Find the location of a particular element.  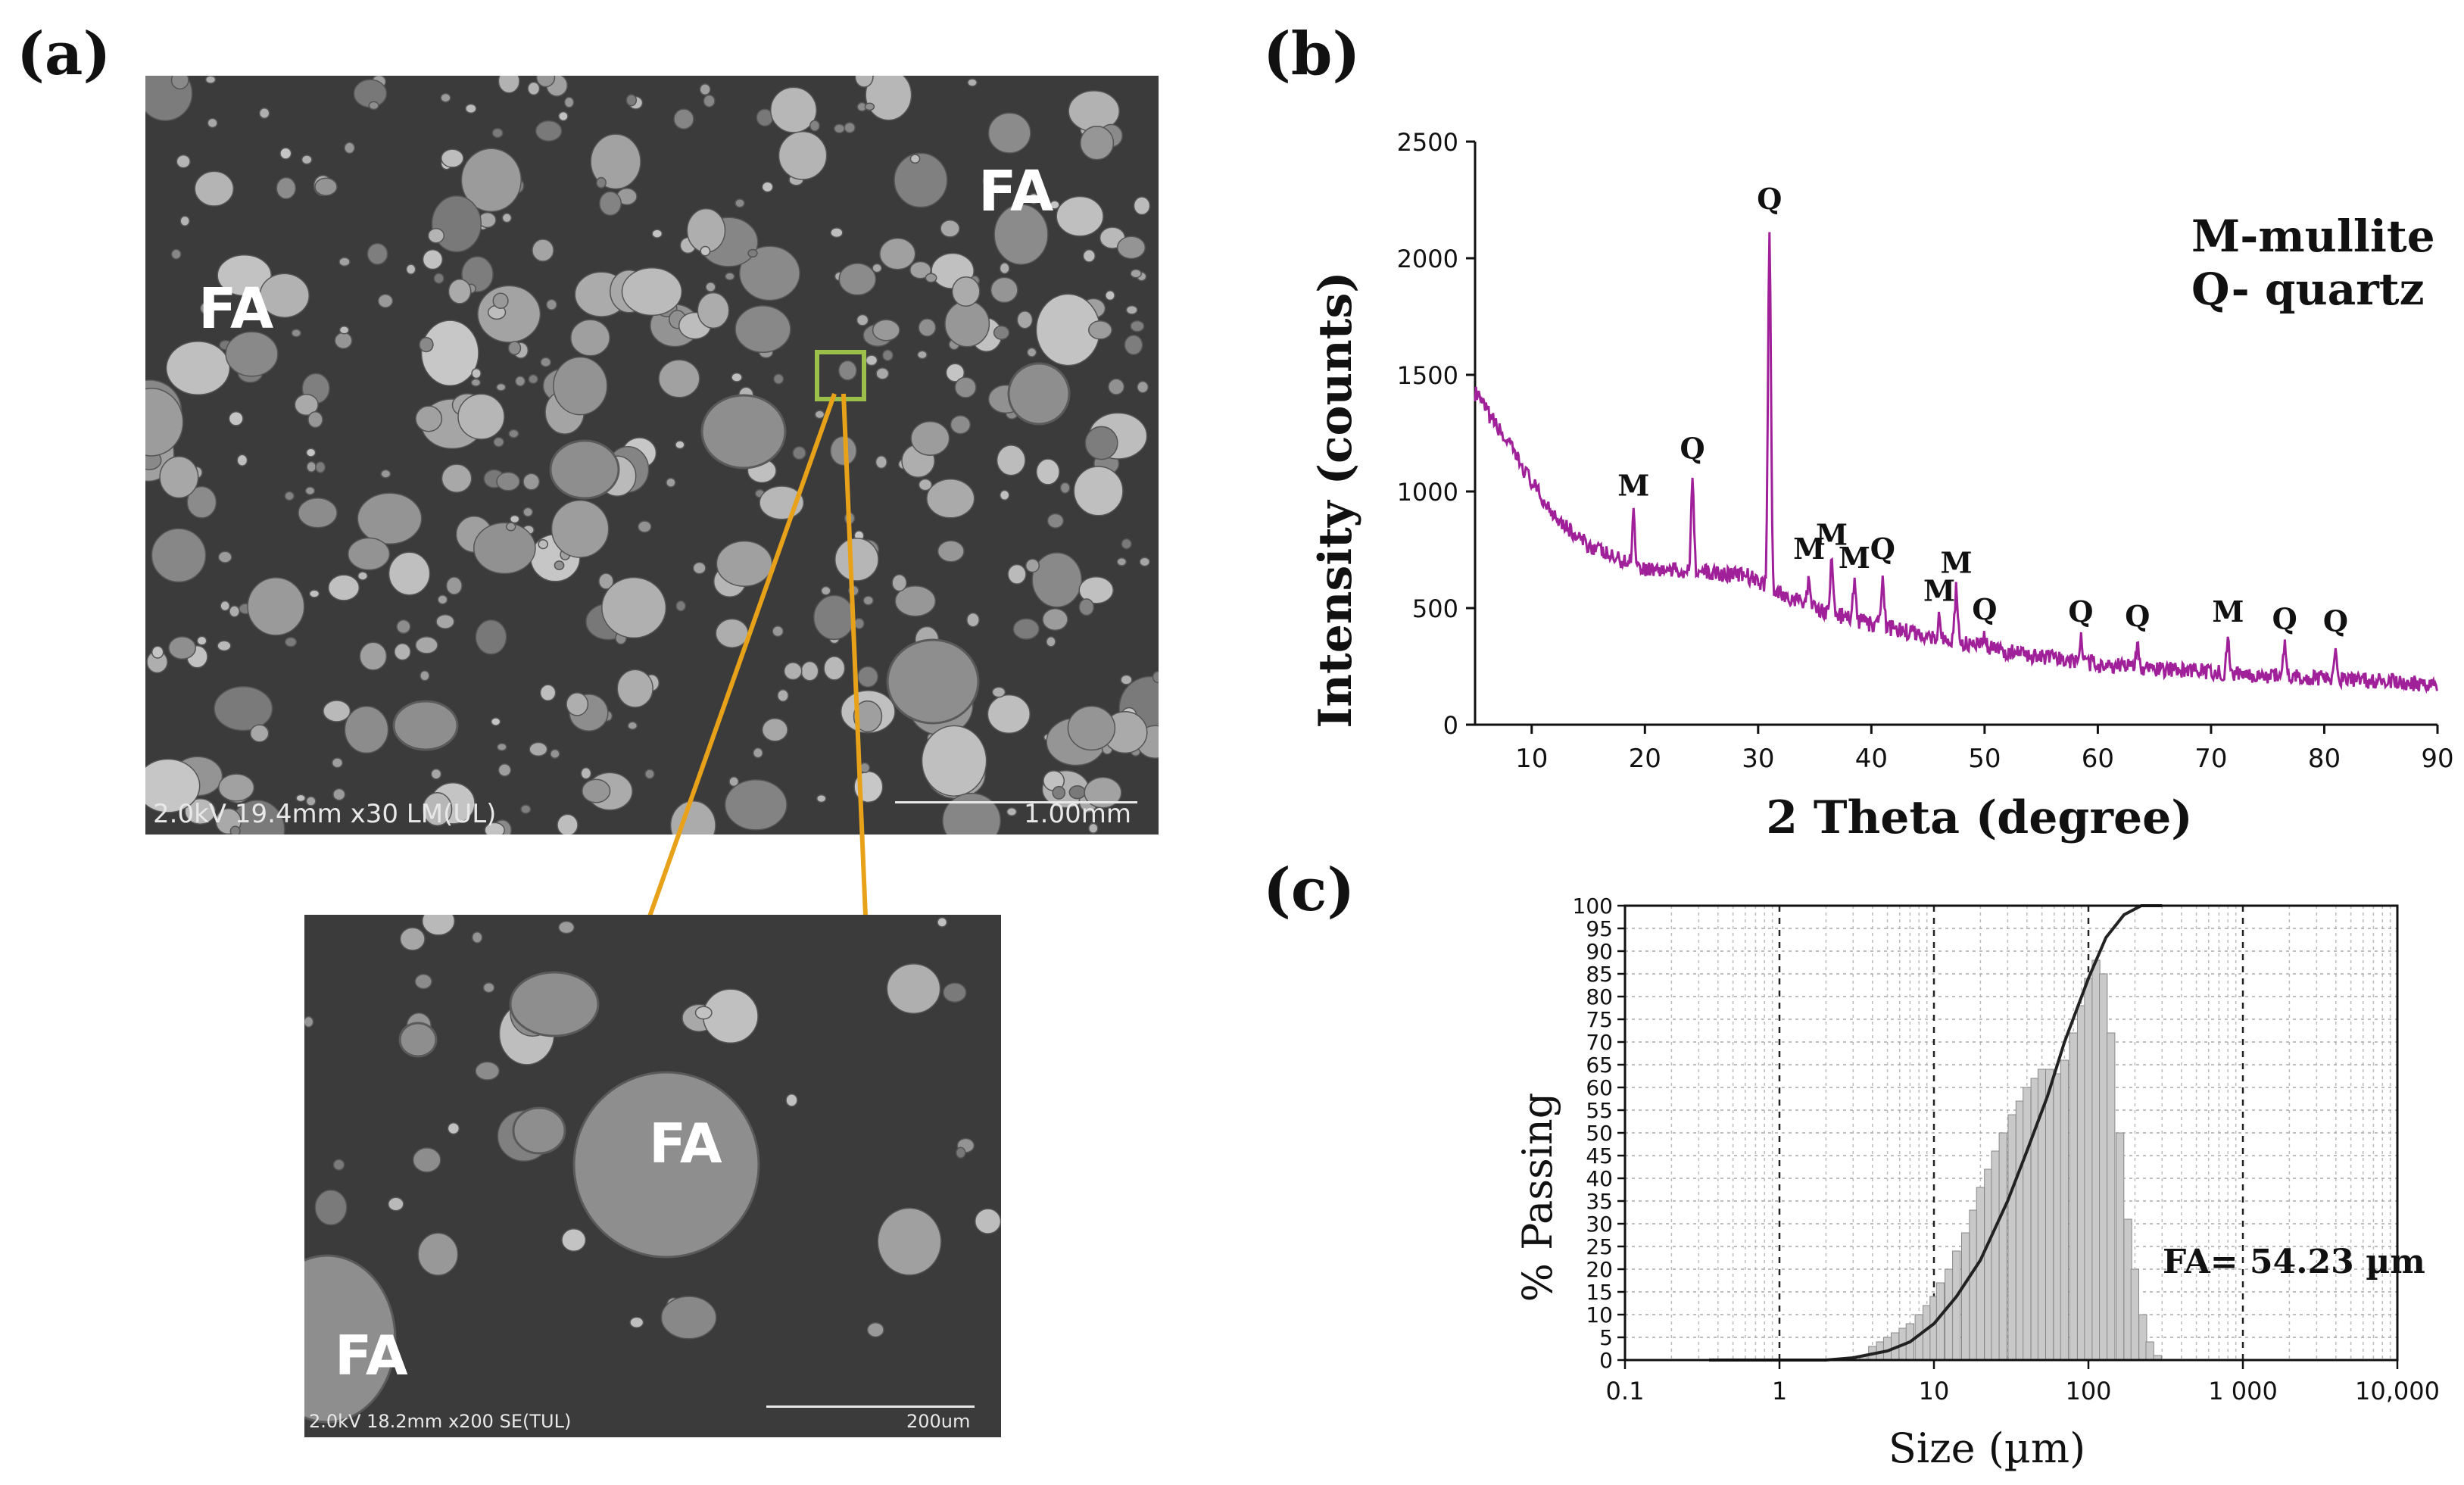

fa-label-center: FA is located at coordinates (686, 1143).